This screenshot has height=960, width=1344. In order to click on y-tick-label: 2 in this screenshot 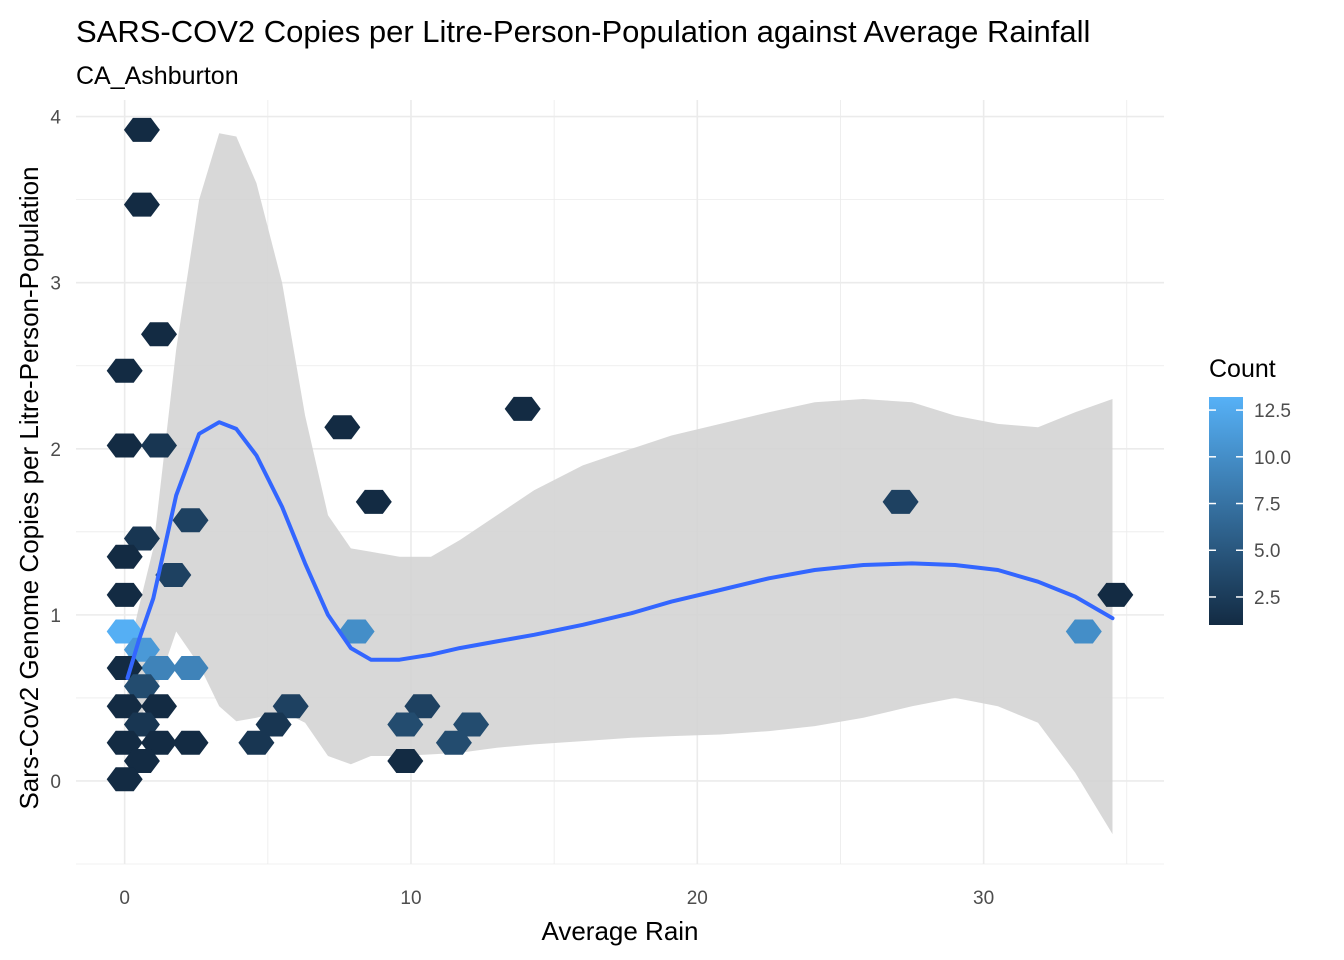, I will do `click(55, 450)`.